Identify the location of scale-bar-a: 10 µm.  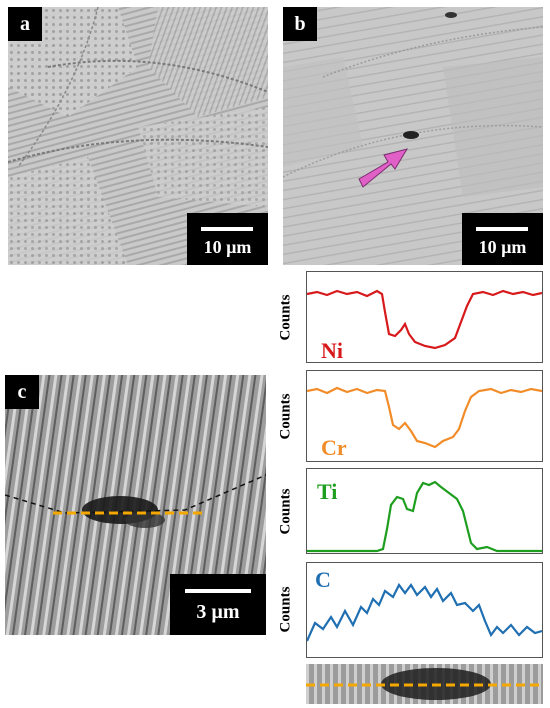
(227, 239).